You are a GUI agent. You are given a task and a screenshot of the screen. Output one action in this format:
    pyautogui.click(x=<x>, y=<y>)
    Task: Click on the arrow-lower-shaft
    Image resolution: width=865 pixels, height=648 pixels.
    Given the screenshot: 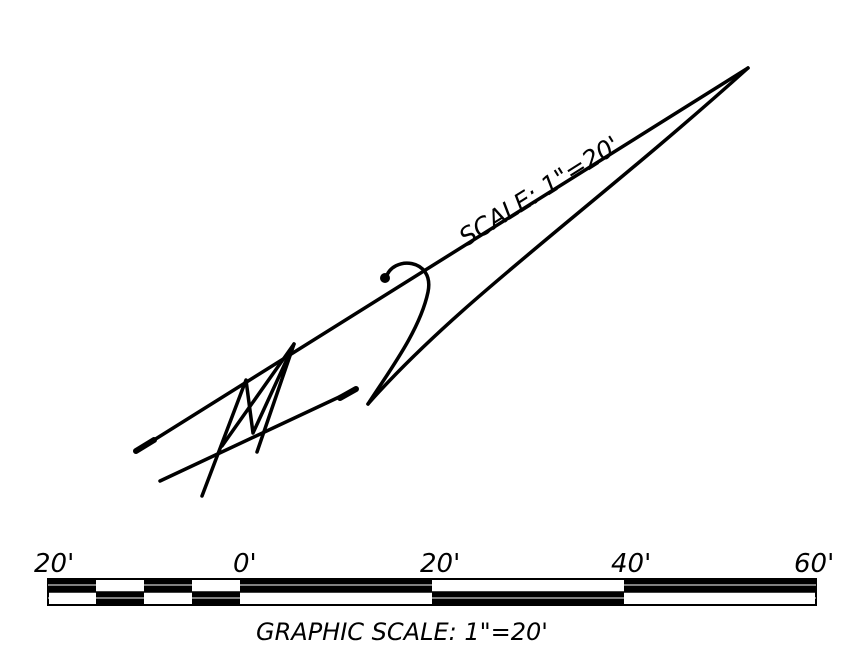 What is the action you would take?
    pyautogui.click(x=256, y=436)
    